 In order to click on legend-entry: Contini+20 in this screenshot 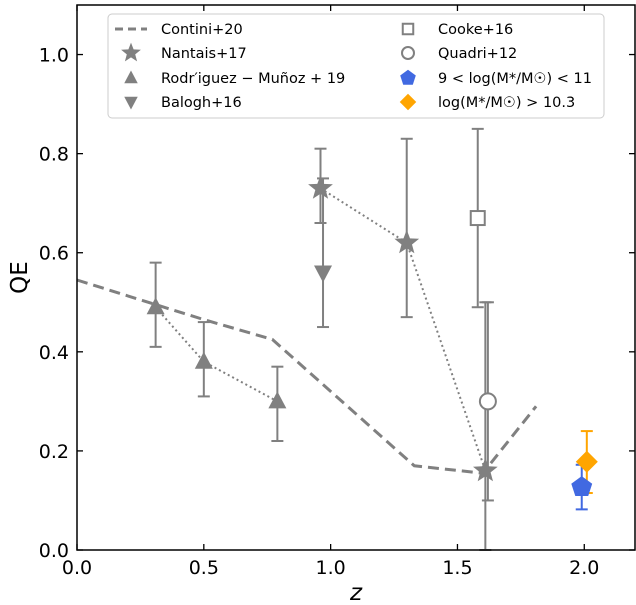, I will do `click(179, 30)`.